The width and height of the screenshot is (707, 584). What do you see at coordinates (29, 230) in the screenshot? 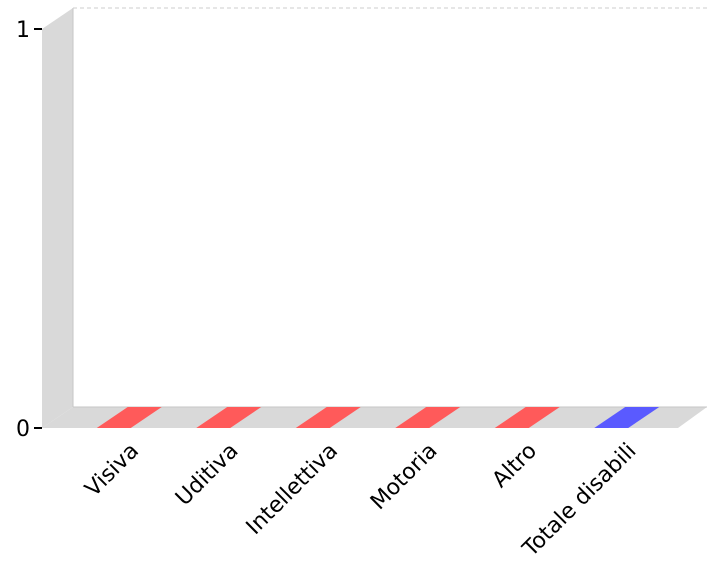
I see `y-axis: 01` at bounding box center [29, 230].